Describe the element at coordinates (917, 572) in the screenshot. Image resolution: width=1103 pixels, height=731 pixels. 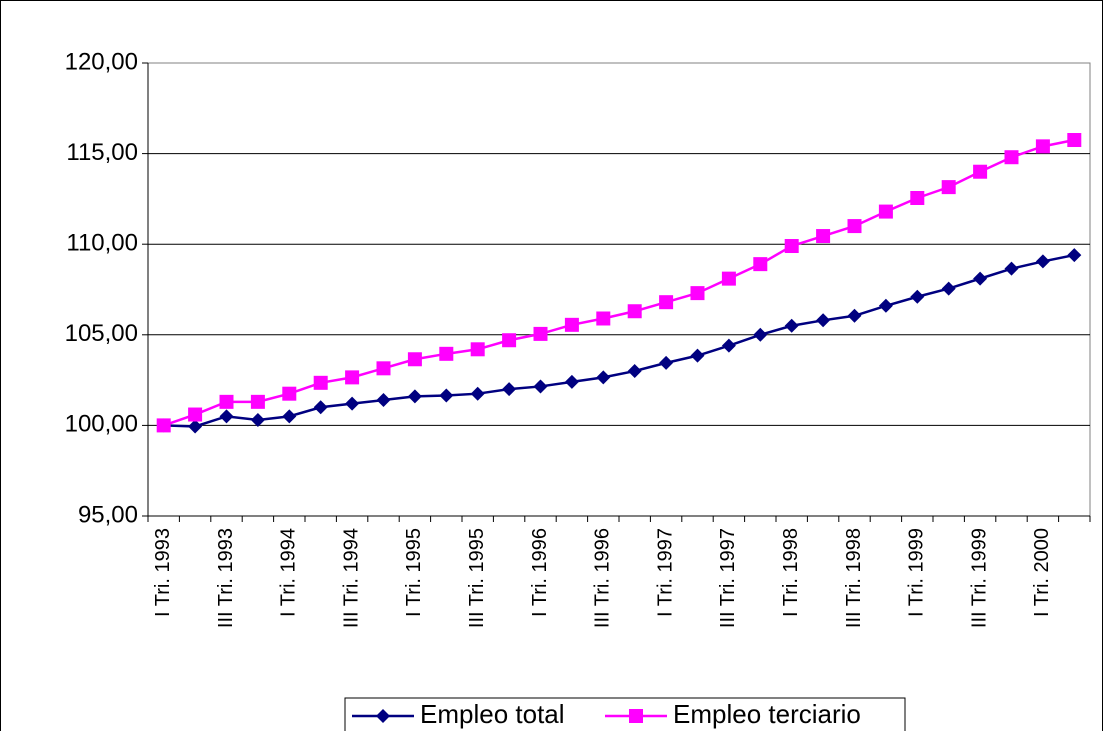
I see `x-tick-label: I Tri. 1999` at that location.